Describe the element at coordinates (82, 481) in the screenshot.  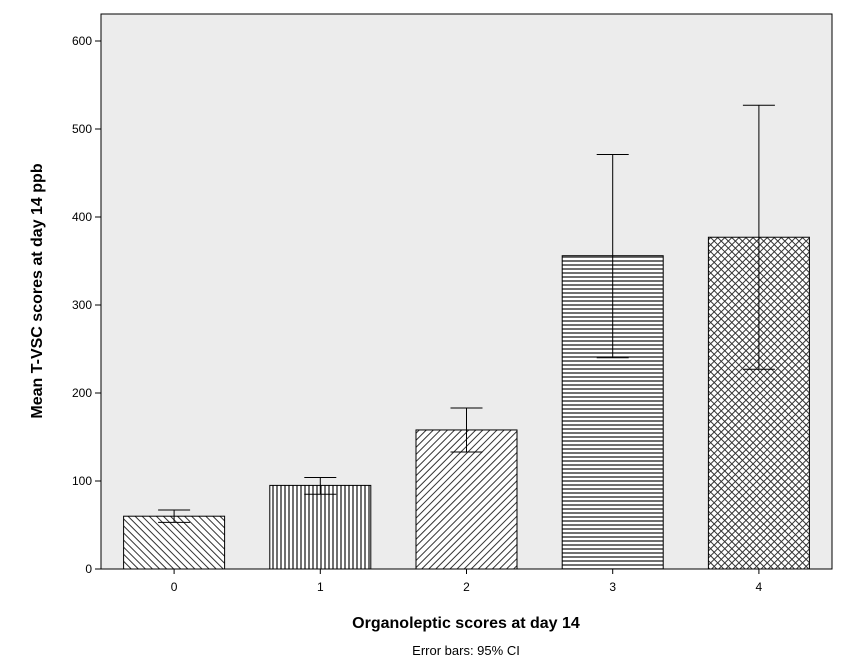
I see `y-tick-label: 100` at that location.